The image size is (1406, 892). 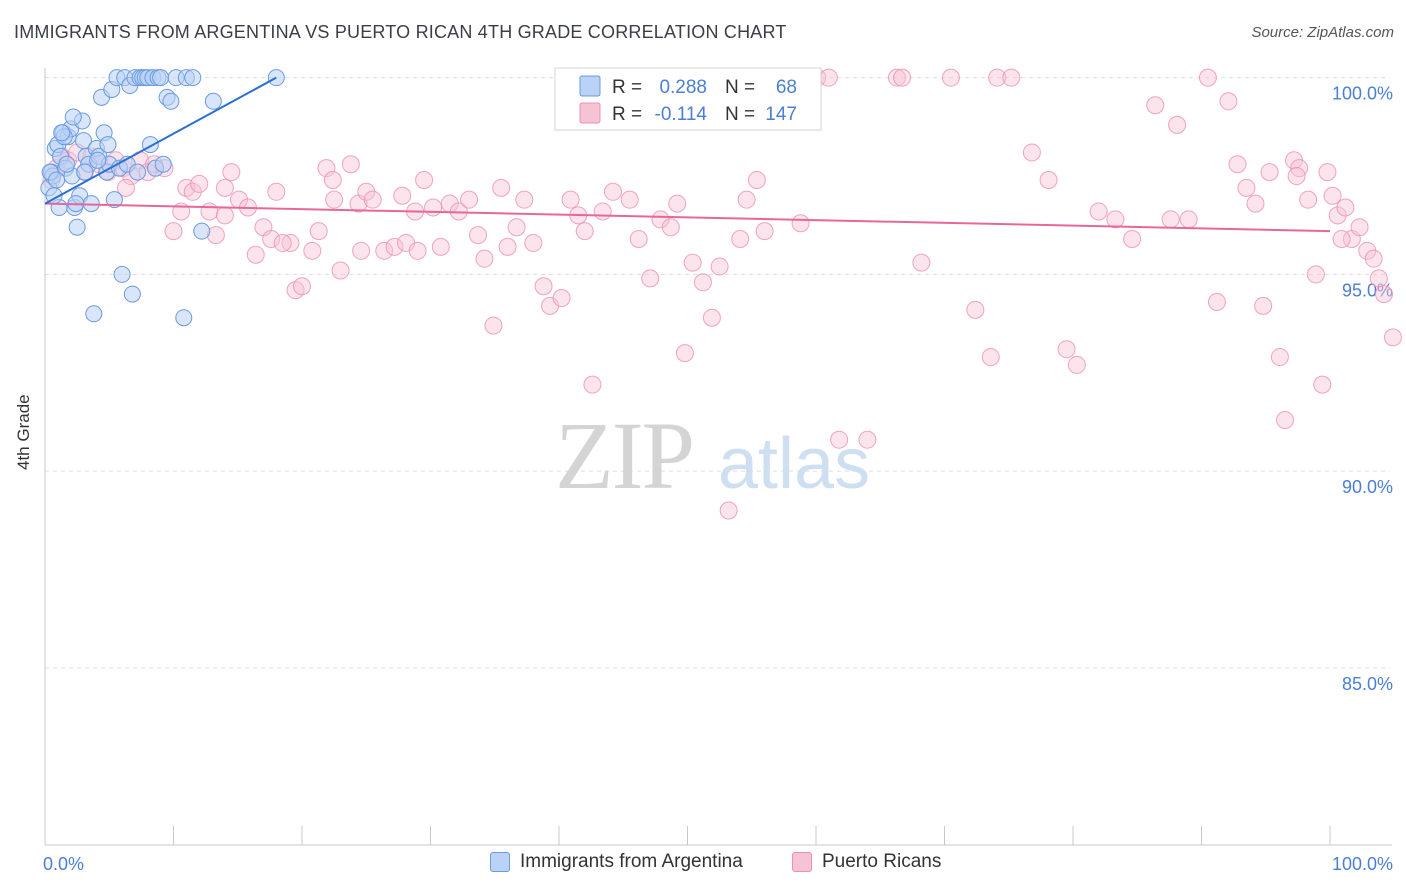 I want to click on legend-item-argentina: Immigrants from Argentina, so click(x=616, y=862).